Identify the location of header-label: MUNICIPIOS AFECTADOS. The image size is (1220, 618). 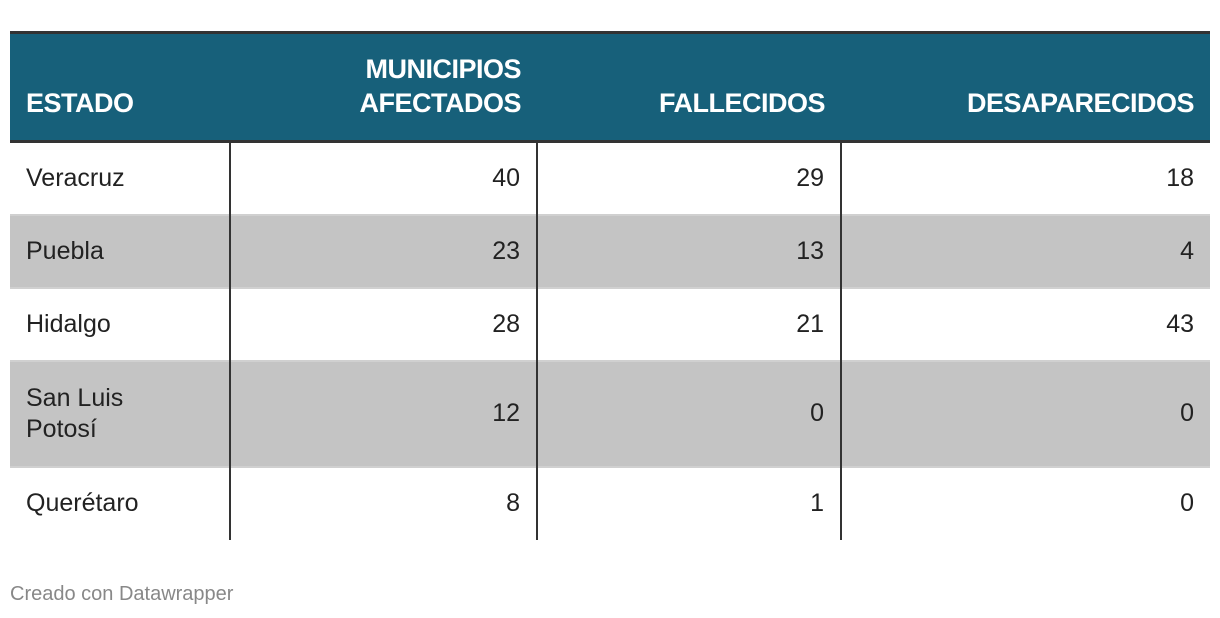
(440, 86).